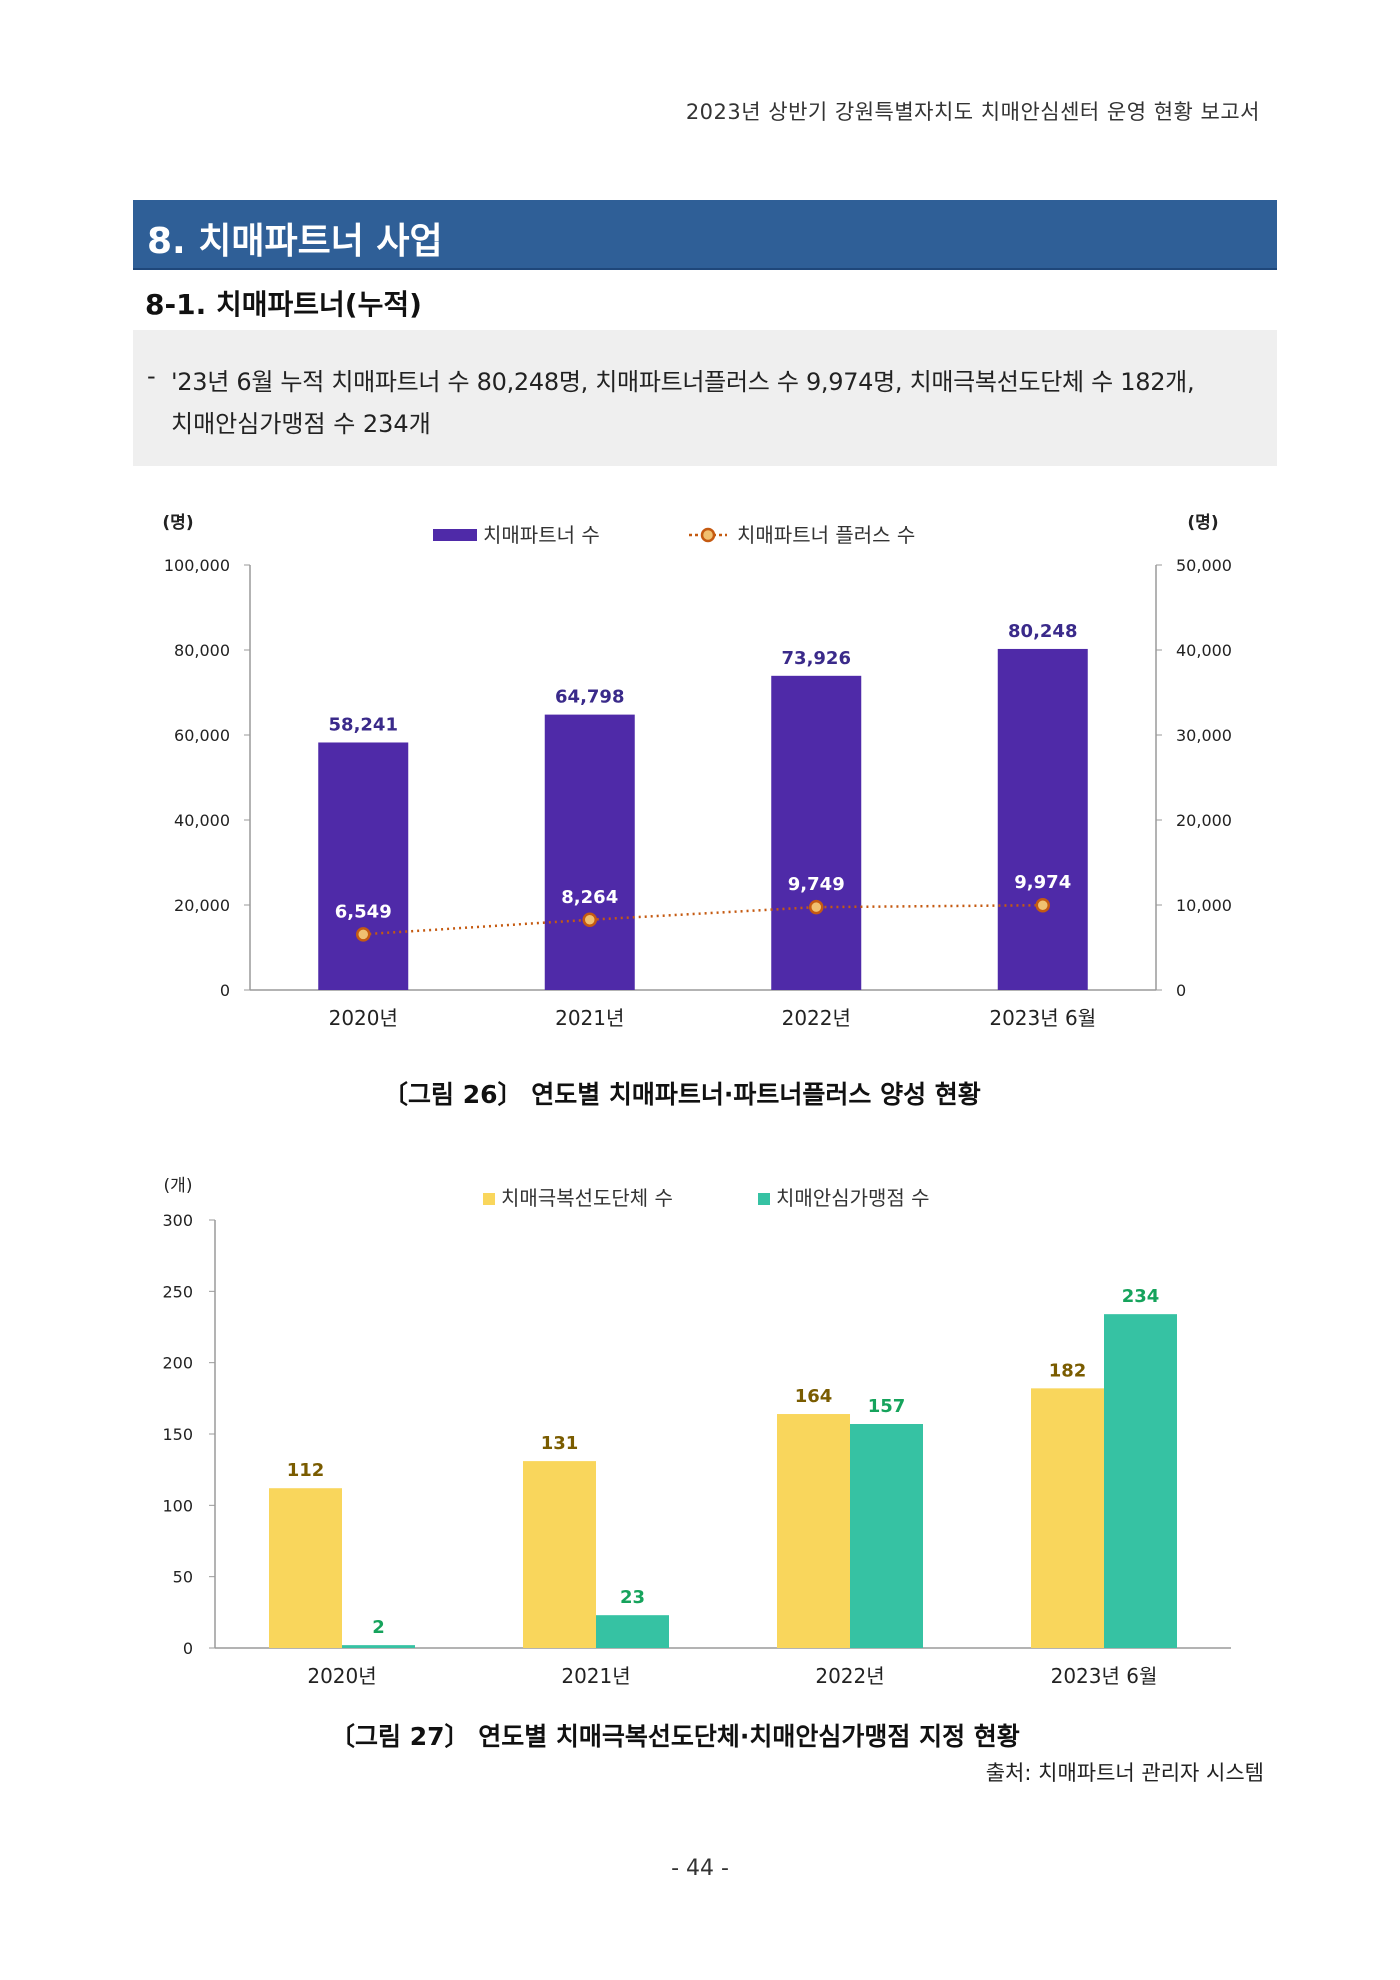 This screenshot has width=1400, height=1980. I want to click on plus-point-label: 9,749, so click(816, 884).